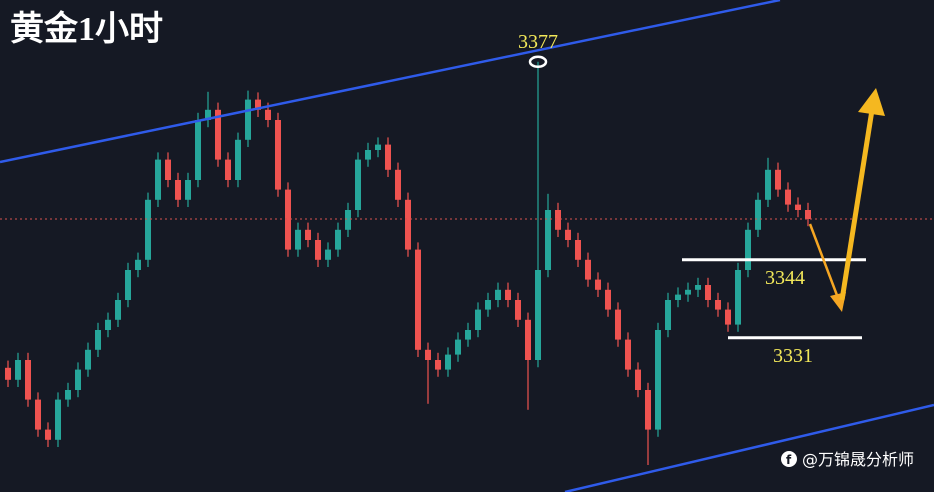 The width and height of the screenshot is (934, 492). Describe the element at coordinates (86, 28) in the screenshot. I see `chart-title: 黄金1小时` at that location.